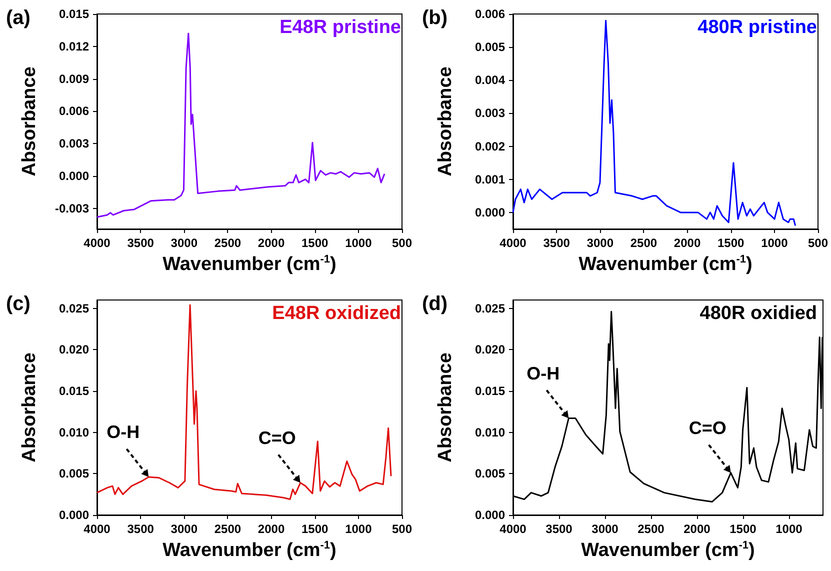 The image size is (831, 571). I want to click on y-tick-label: 0.004, so click(490, 80).